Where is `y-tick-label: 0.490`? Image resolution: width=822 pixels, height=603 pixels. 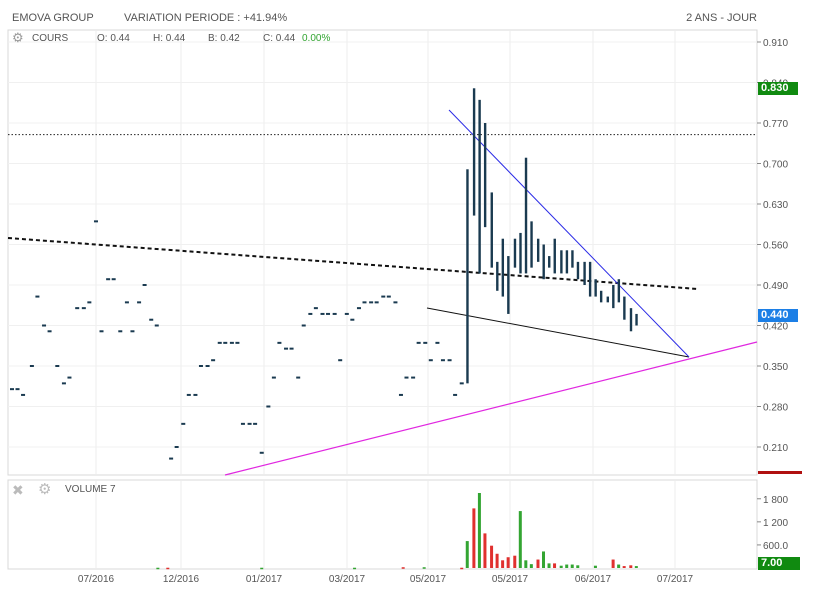
y-tick-label: 0.490 is located at coordinates (775, 286).